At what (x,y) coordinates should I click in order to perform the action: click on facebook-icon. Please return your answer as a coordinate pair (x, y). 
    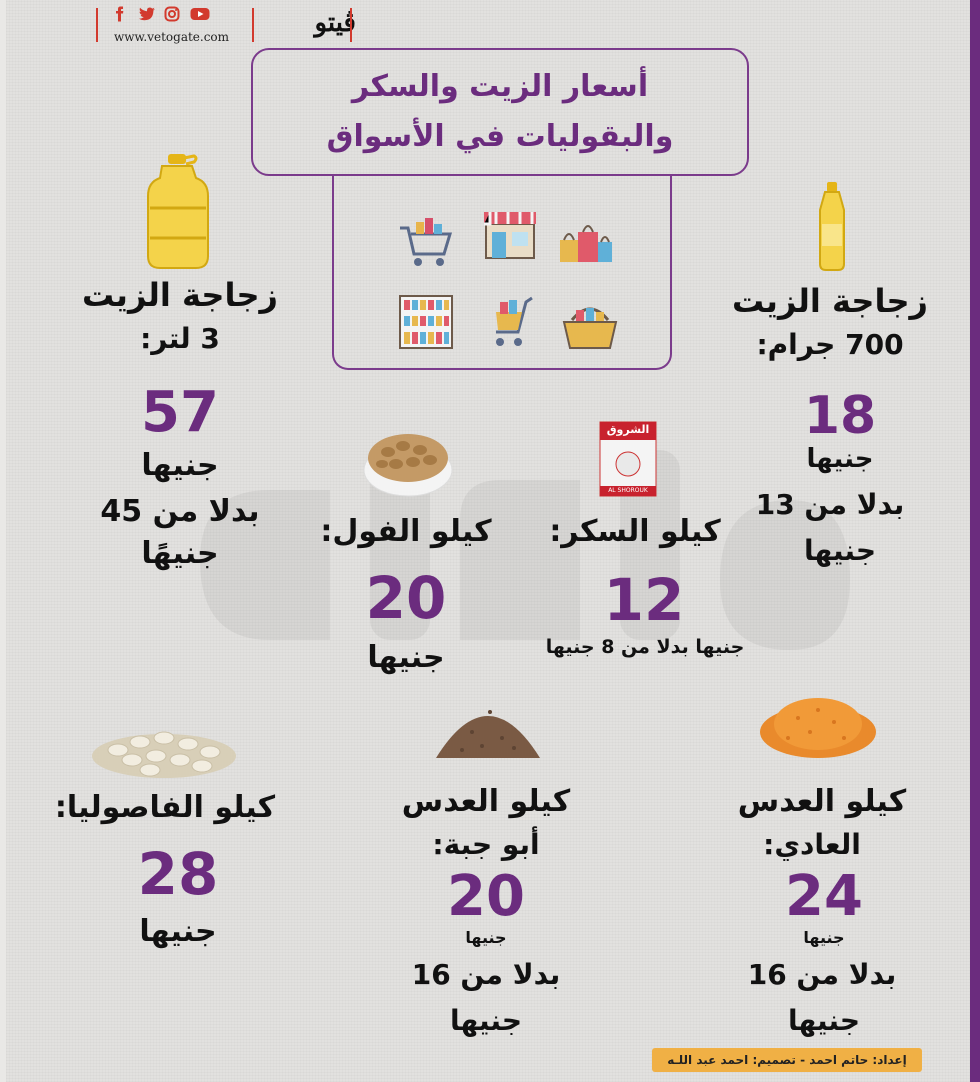
    Looking at the image, I should click on (122, 14).